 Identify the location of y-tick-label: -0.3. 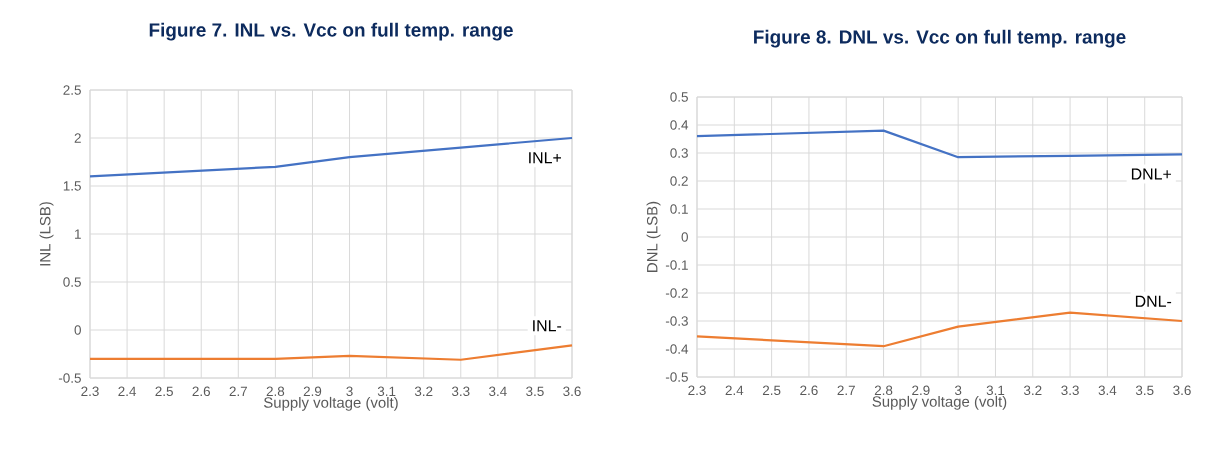
(676, 321).